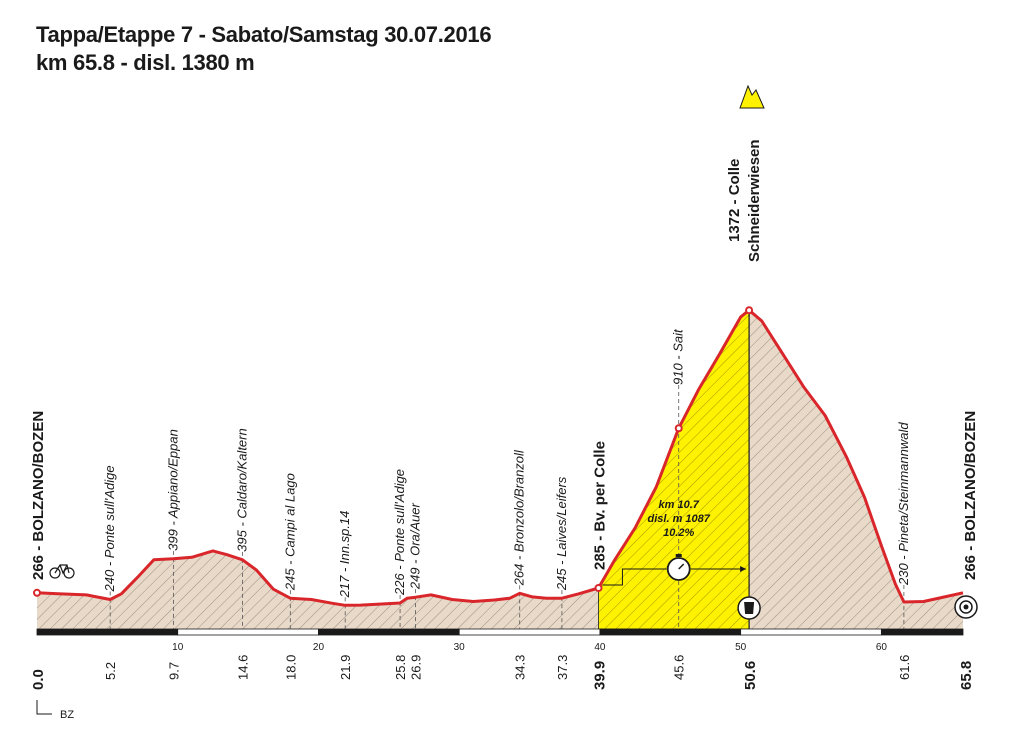  What do you see at coordinates (681, 566) in the screenshot?
I see `stopwatch-hand` at bounding box center [681, 566].